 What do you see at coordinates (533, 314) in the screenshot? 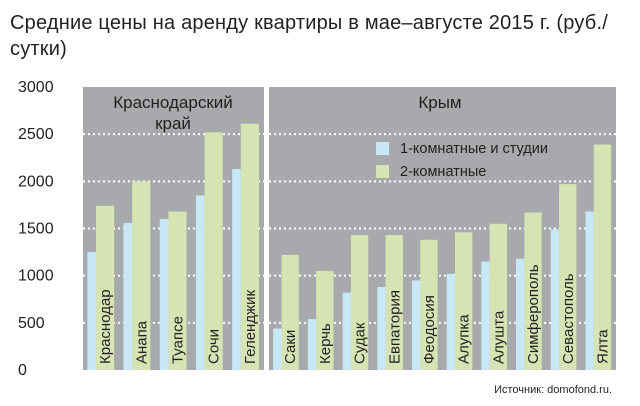
I see `category-label: Симферополь` at bounding box center [533, 314].